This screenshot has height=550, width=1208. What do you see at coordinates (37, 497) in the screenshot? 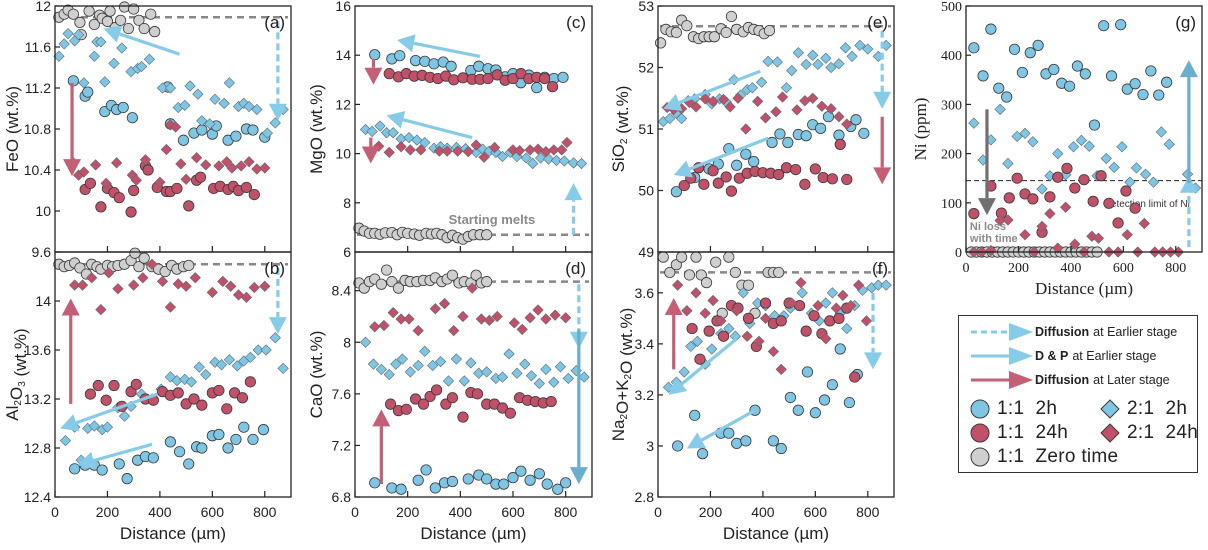
I see `y-tick-label: 12.4` at bounding box center [37, 497].